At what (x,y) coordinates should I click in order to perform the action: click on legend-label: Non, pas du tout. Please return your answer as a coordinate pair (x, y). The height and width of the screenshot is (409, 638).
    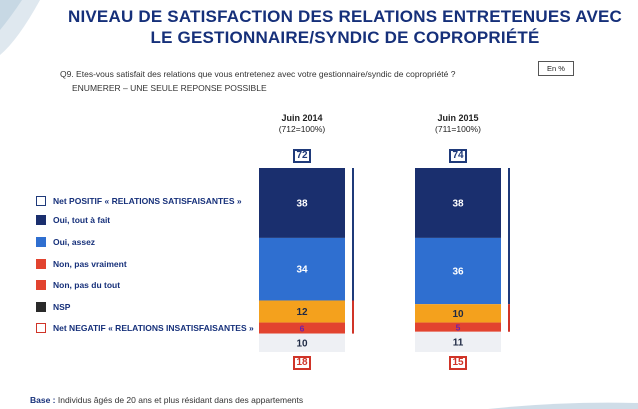
    Looking at the image, I should click on (87, 285).